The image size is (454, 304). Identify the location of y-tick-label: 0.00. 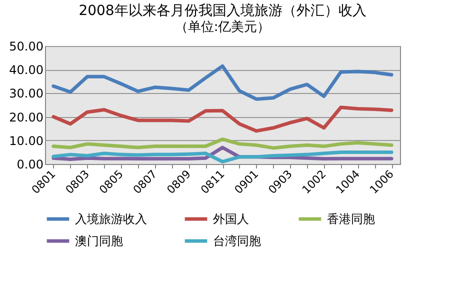
(30, 165).